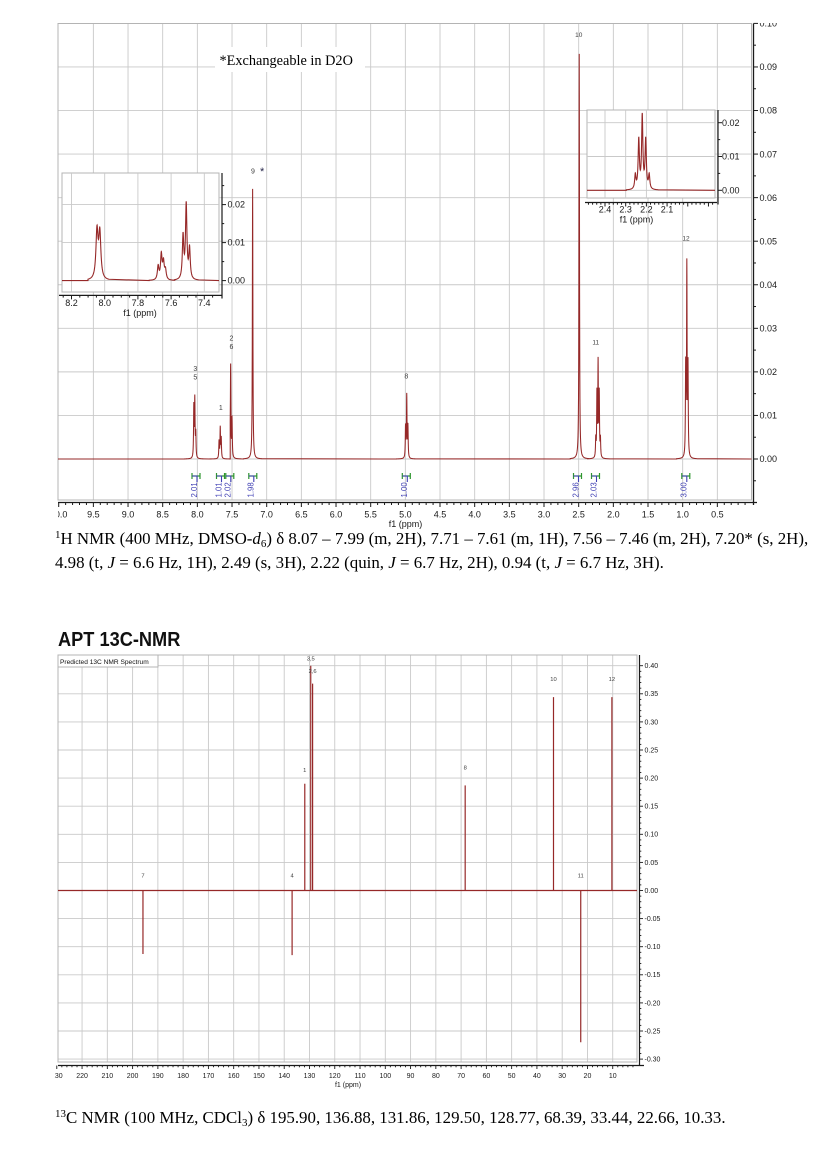 This screenshot has width=838, height=1156. What do you see at coordinates (411, 1076) in the screenshot?
I see `svg-text: 90` at bounding box center [411, 1076].